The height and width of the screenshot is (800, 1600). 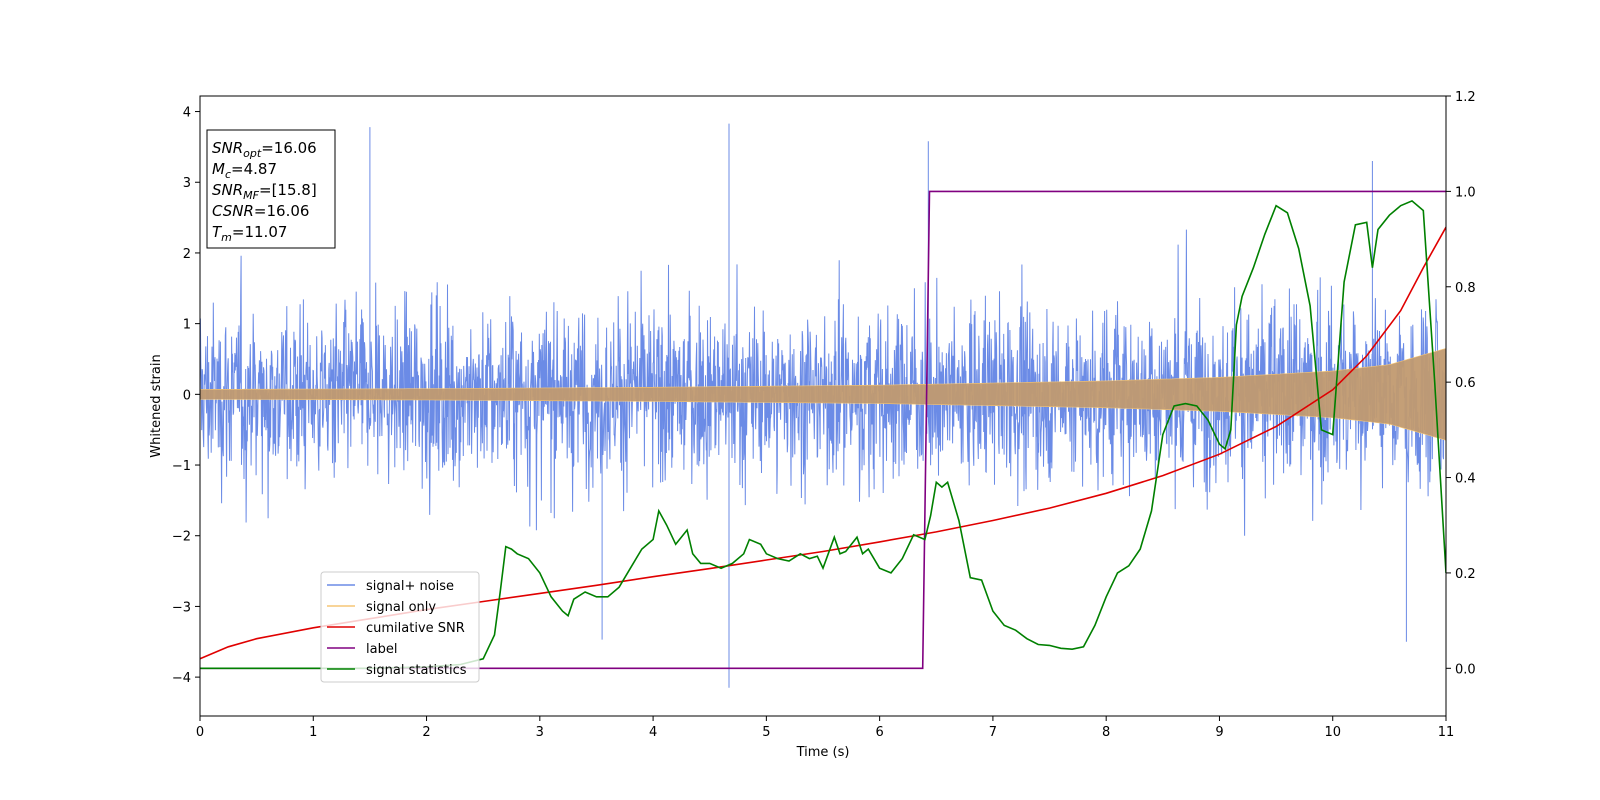 What do you see at coordinates (1106, 732) in the screenshot?
I see `x-tick-label: 8` at bounding box center [1106, 732].